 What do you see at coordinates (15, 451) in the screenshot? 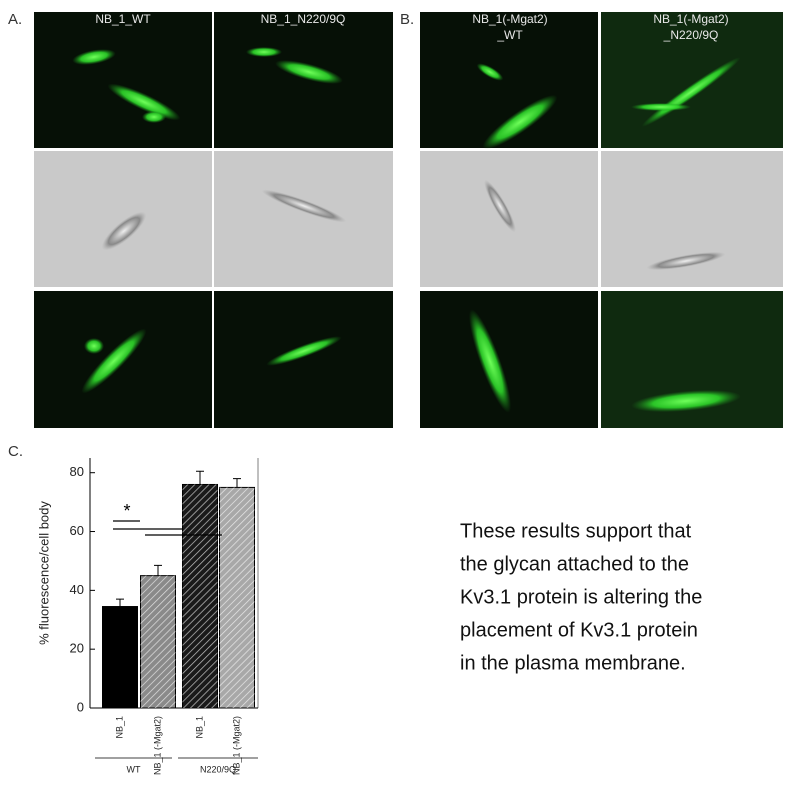
I see `panel-label: C.` at bounding box center [15, 451].